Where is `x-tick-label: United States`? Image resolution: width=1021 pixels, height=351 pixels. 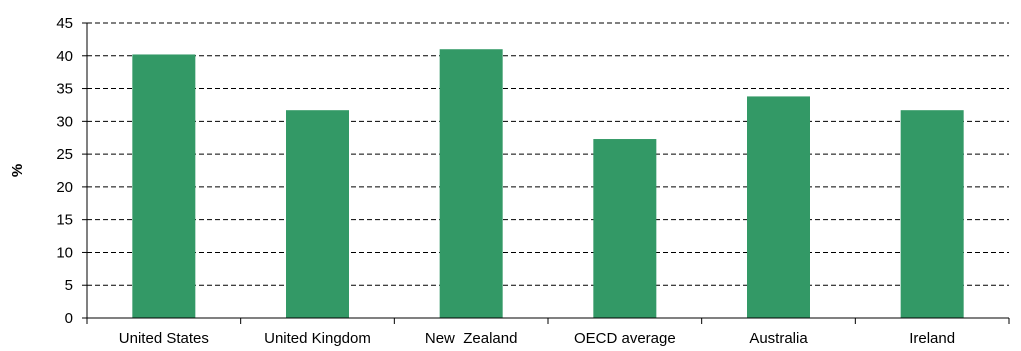 x-tick-label: United States is located at coordinates (164, 338).